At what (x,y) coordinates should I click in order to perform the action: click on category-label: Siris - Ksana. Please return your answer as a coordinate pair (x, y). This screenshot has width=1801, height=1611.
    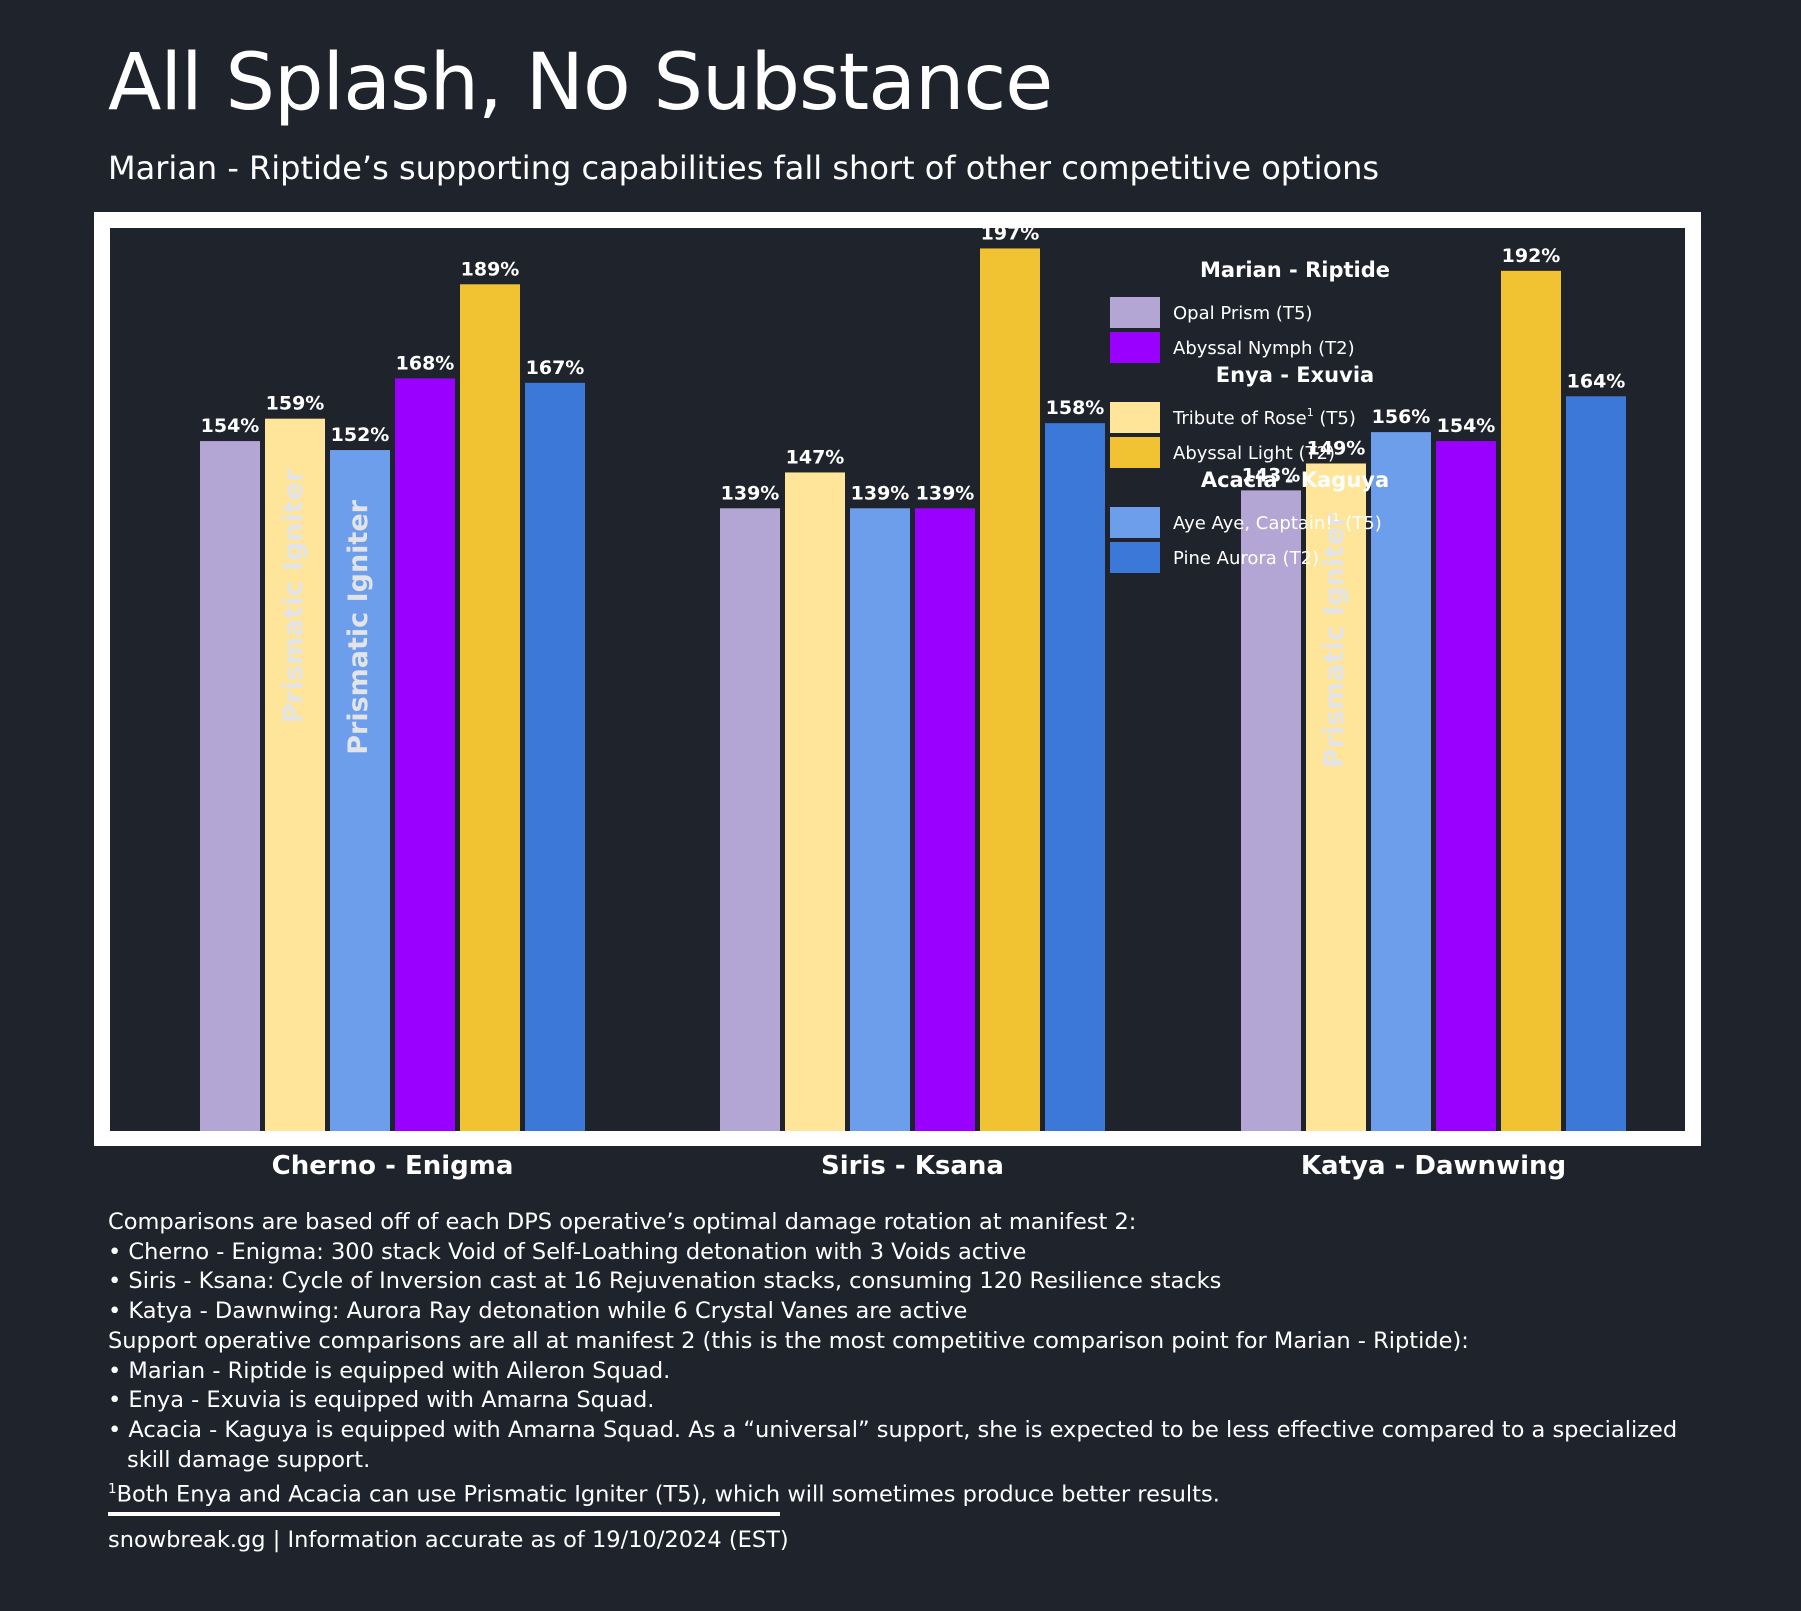
    Looking at the image, I should click on (912, 1166).